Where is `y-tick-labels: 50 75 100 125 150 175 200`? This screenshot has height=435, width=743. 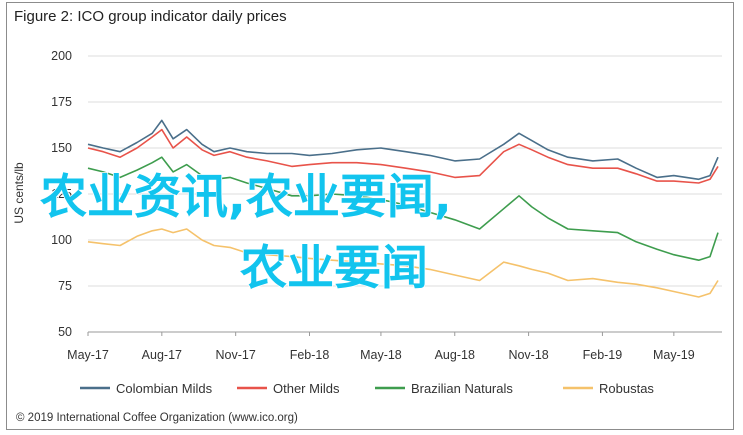
y-tick-labels: 50 75 100 125 150 175 200 is located at coordinates (61, 194).